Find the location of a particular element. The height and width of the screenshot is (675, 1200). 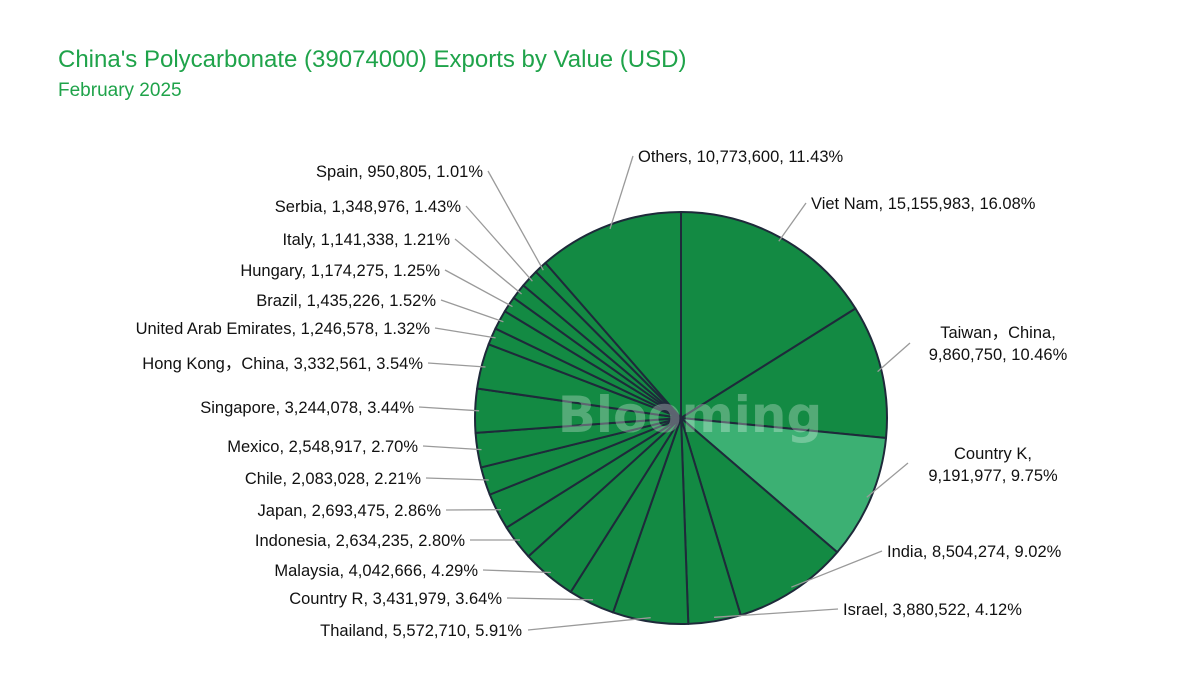

pie-slice-india is located at coordinates (759, 517).